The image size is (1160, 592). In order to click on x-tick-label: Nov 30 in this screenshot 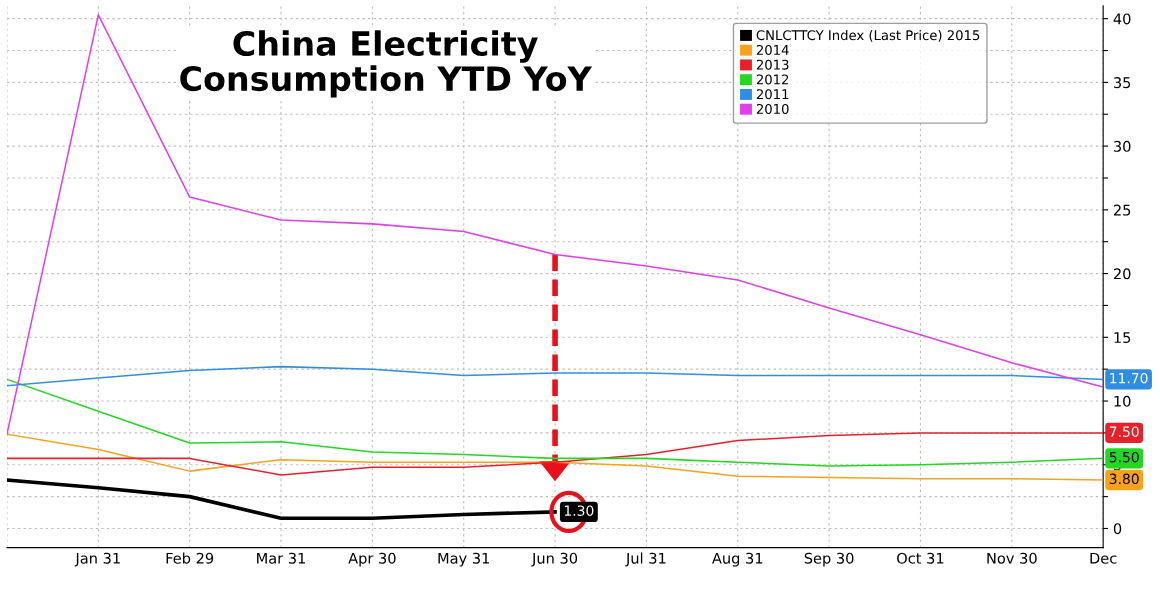, I will do `click(1012, 558)`.